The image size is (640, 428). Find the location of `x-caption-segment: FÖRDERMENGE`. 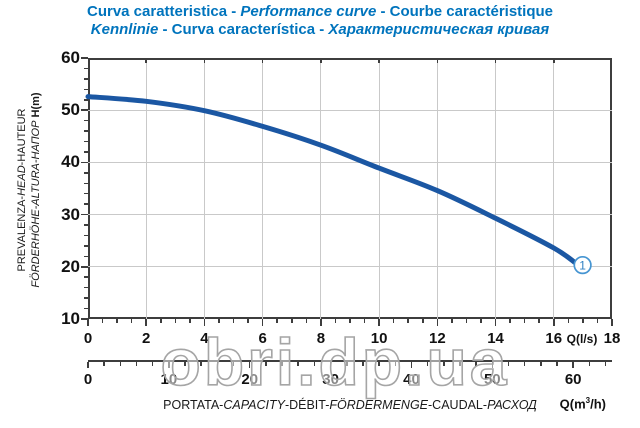

x-caption-segment: FÖRDERMENGE is located at coordinates (379, 405).